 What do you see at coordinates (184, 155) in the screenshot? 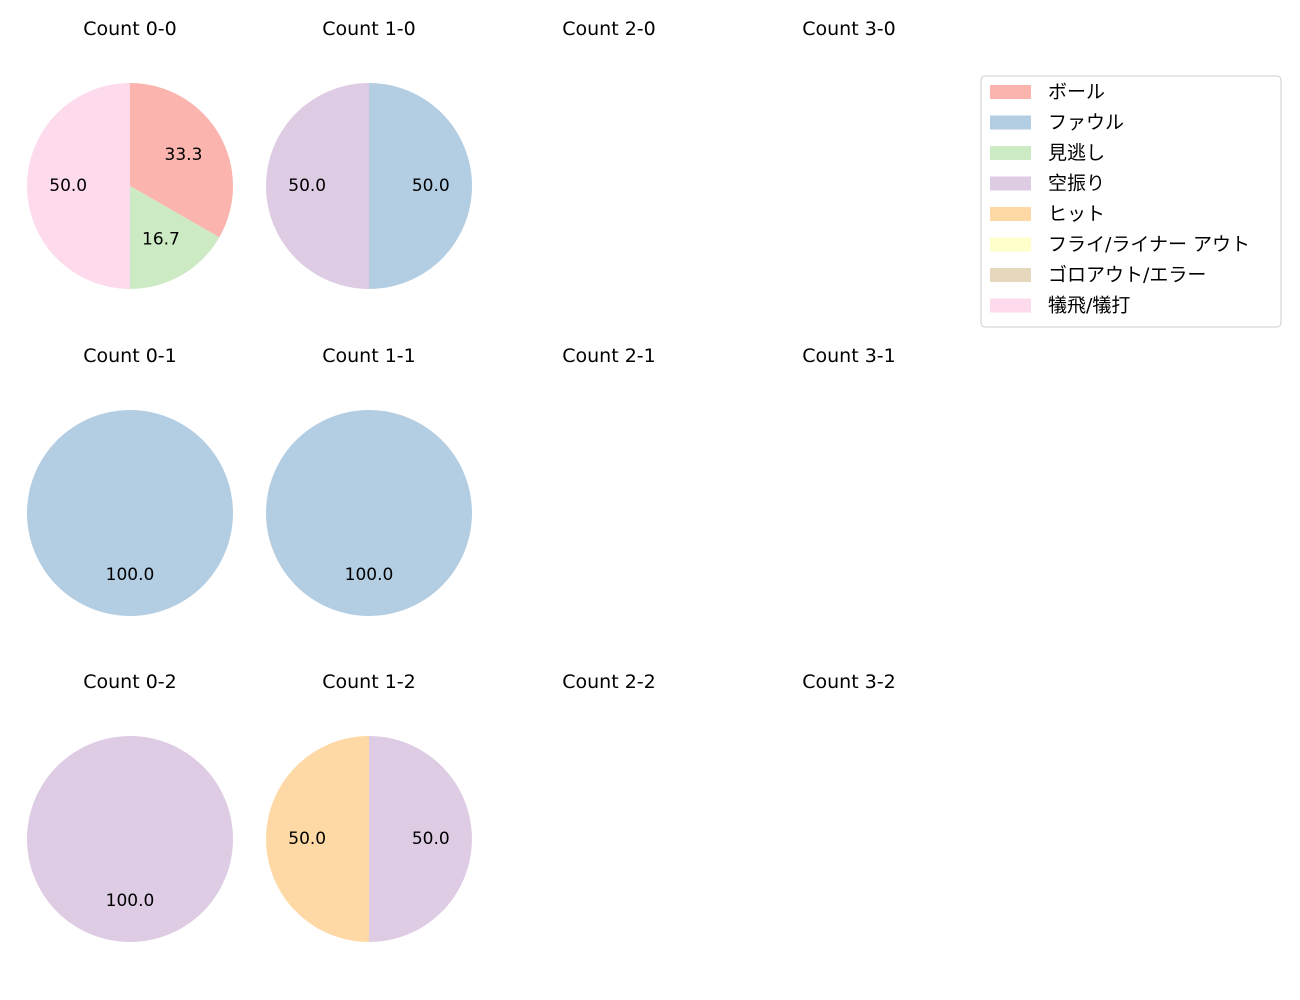
I see `slice-value-label: 33.3` at bounding box center [184, 155].